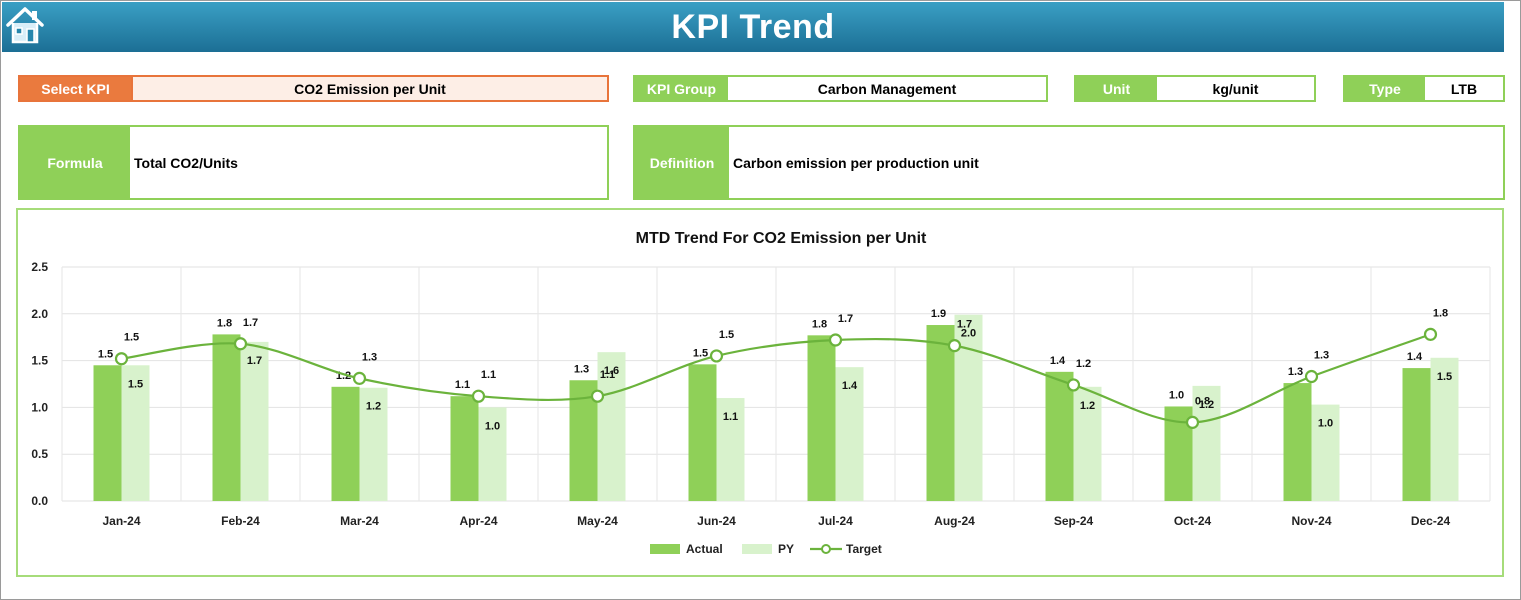  Describe the element at coordinates (39, 454) in the screenshot. I see `y-tick-label: 0.5` at that location.